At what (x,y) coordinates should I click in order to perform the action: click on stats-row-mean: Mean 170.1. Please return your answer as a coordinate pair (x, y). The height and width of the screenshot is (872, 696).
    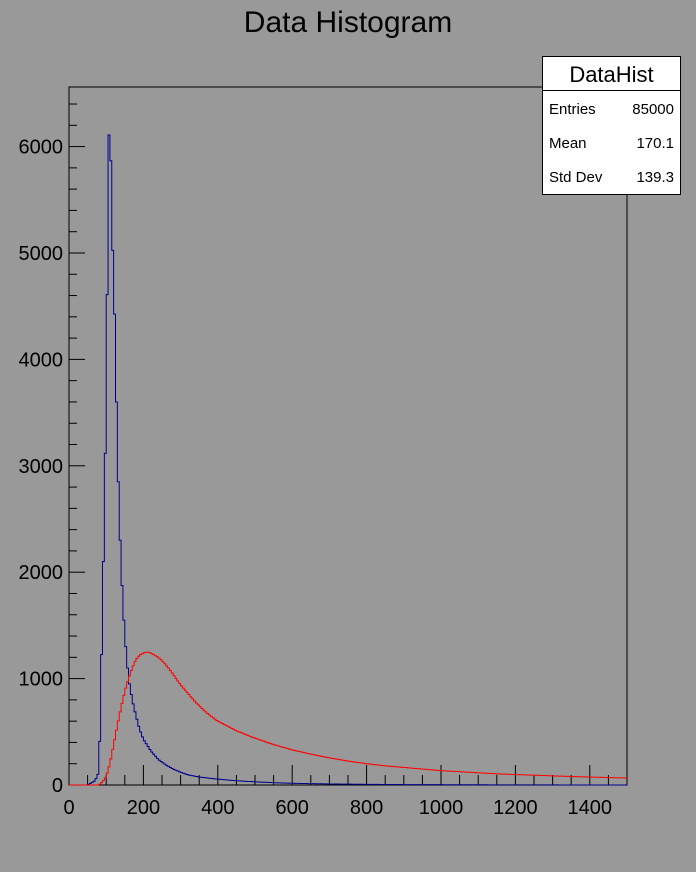
    Looking at the image, I should click on (611, 143).